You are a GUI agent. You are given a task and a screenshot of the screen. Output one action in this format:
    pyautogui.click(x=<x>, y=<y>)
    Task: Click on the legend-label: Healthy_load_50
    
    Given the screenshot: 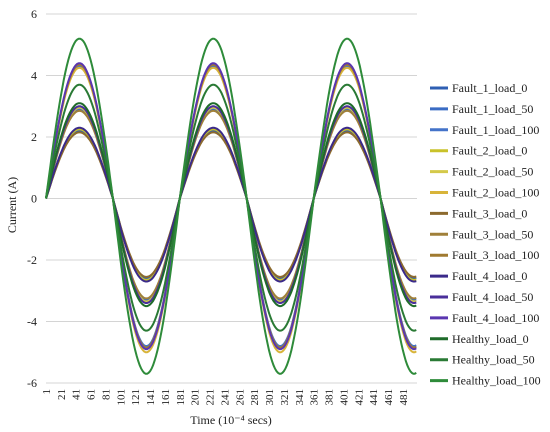 What is the action you would take?
    pyautogui.click(x=493, y=360)
    